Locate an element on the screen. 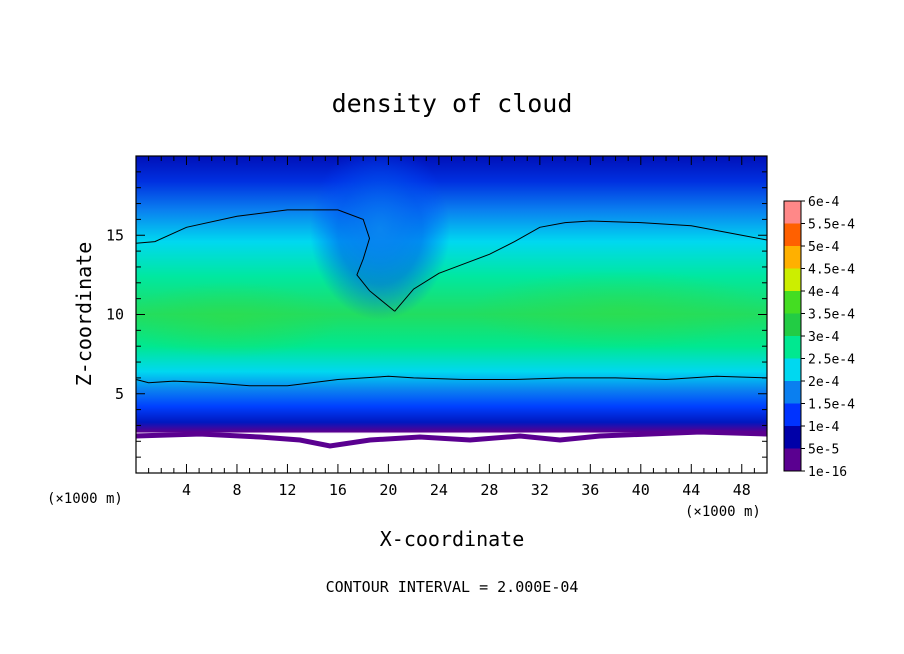  y-axis-label: Z-coordinate is located at coordinates (84, 314).